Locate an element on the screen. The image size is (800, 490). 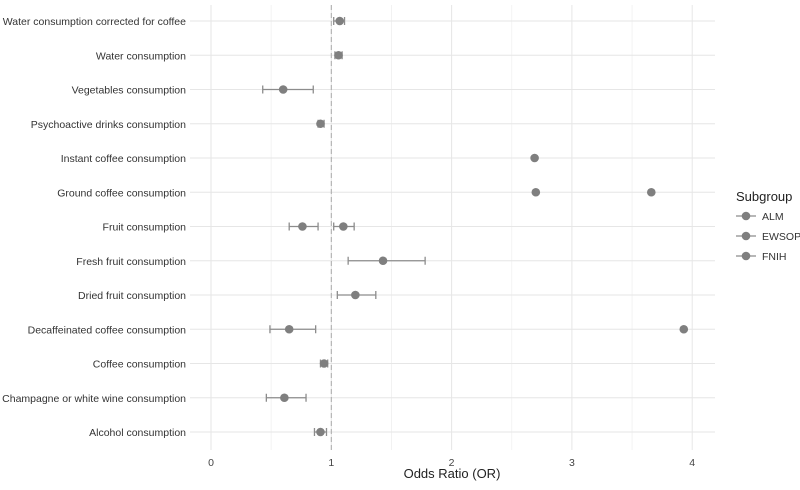
legend-item: EWSOP is located at coordinates (768, 237).